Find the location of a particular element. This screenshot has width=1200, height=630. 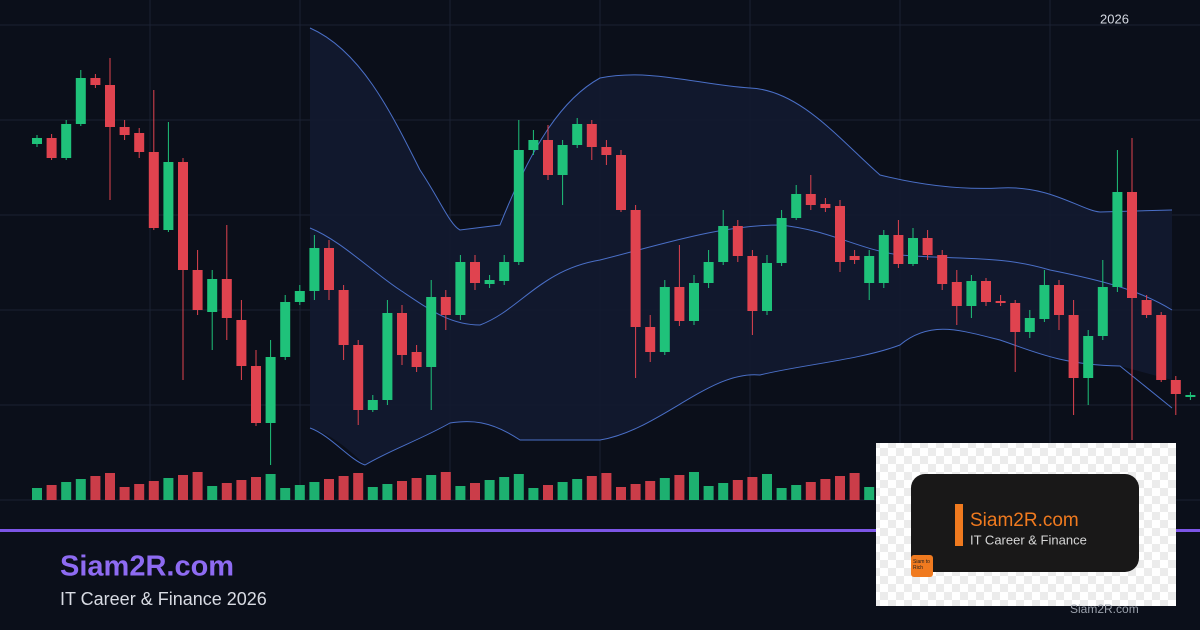

brand-title: Siam2R.com is located at coordinates (147, 567).